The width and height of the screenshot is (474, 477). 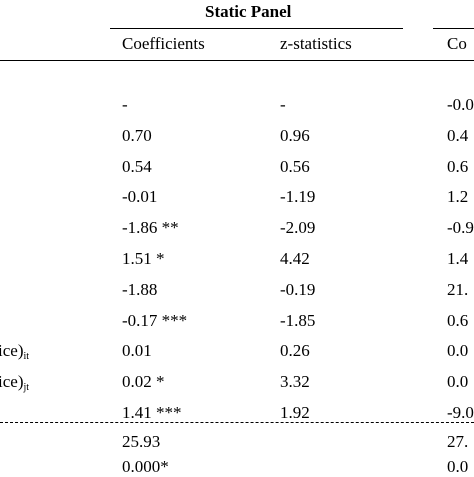 What do you see at coordinates (458, 196) in the screenshot?
I see `col3-cell: 1.2` at bounding box center [458, 196].